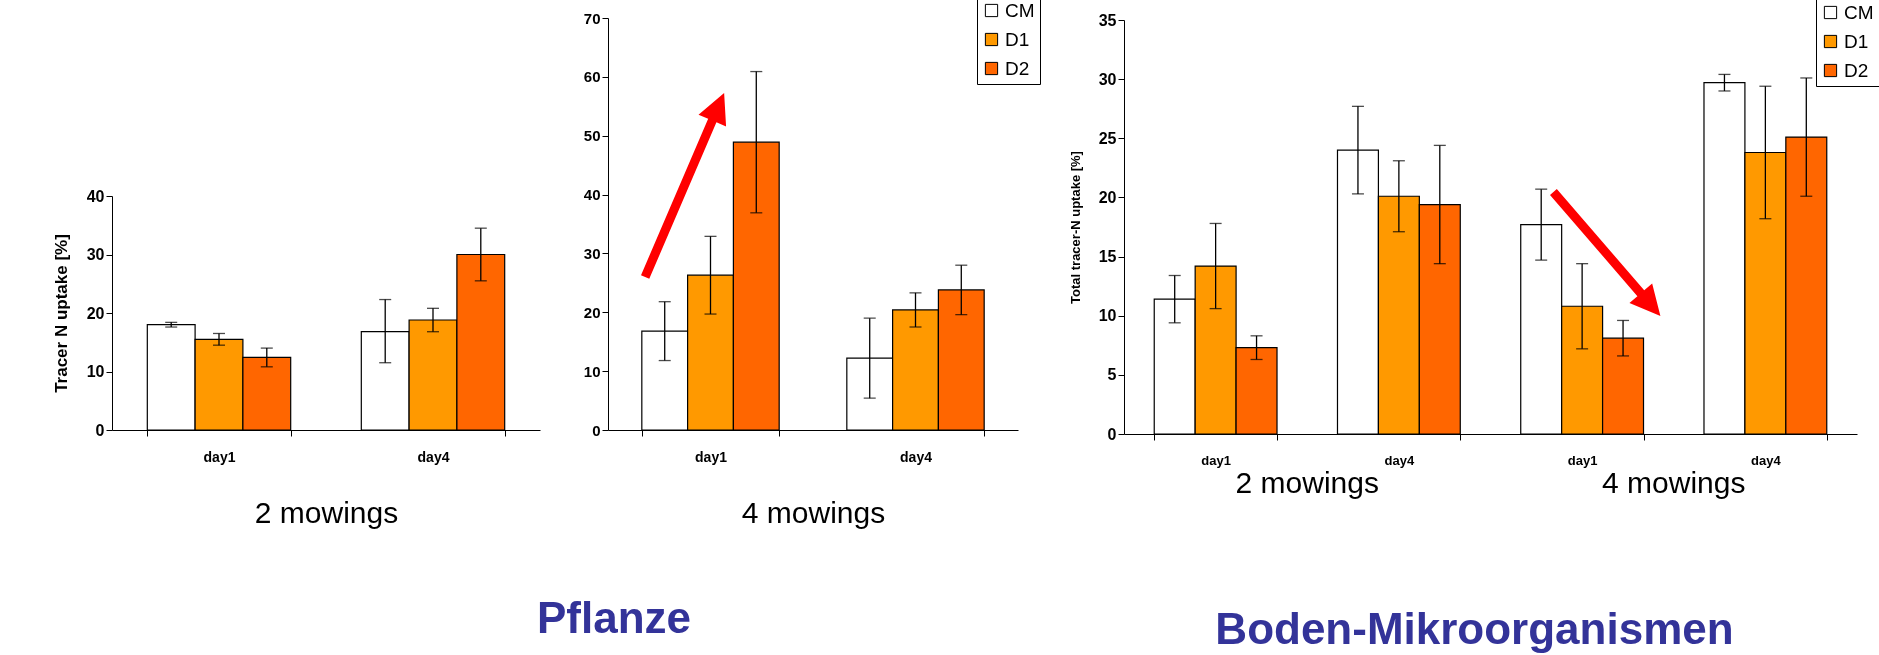 This screenshot has height=655, width=1879. I want to click on y-tick-label: 70, so click(592, 18).